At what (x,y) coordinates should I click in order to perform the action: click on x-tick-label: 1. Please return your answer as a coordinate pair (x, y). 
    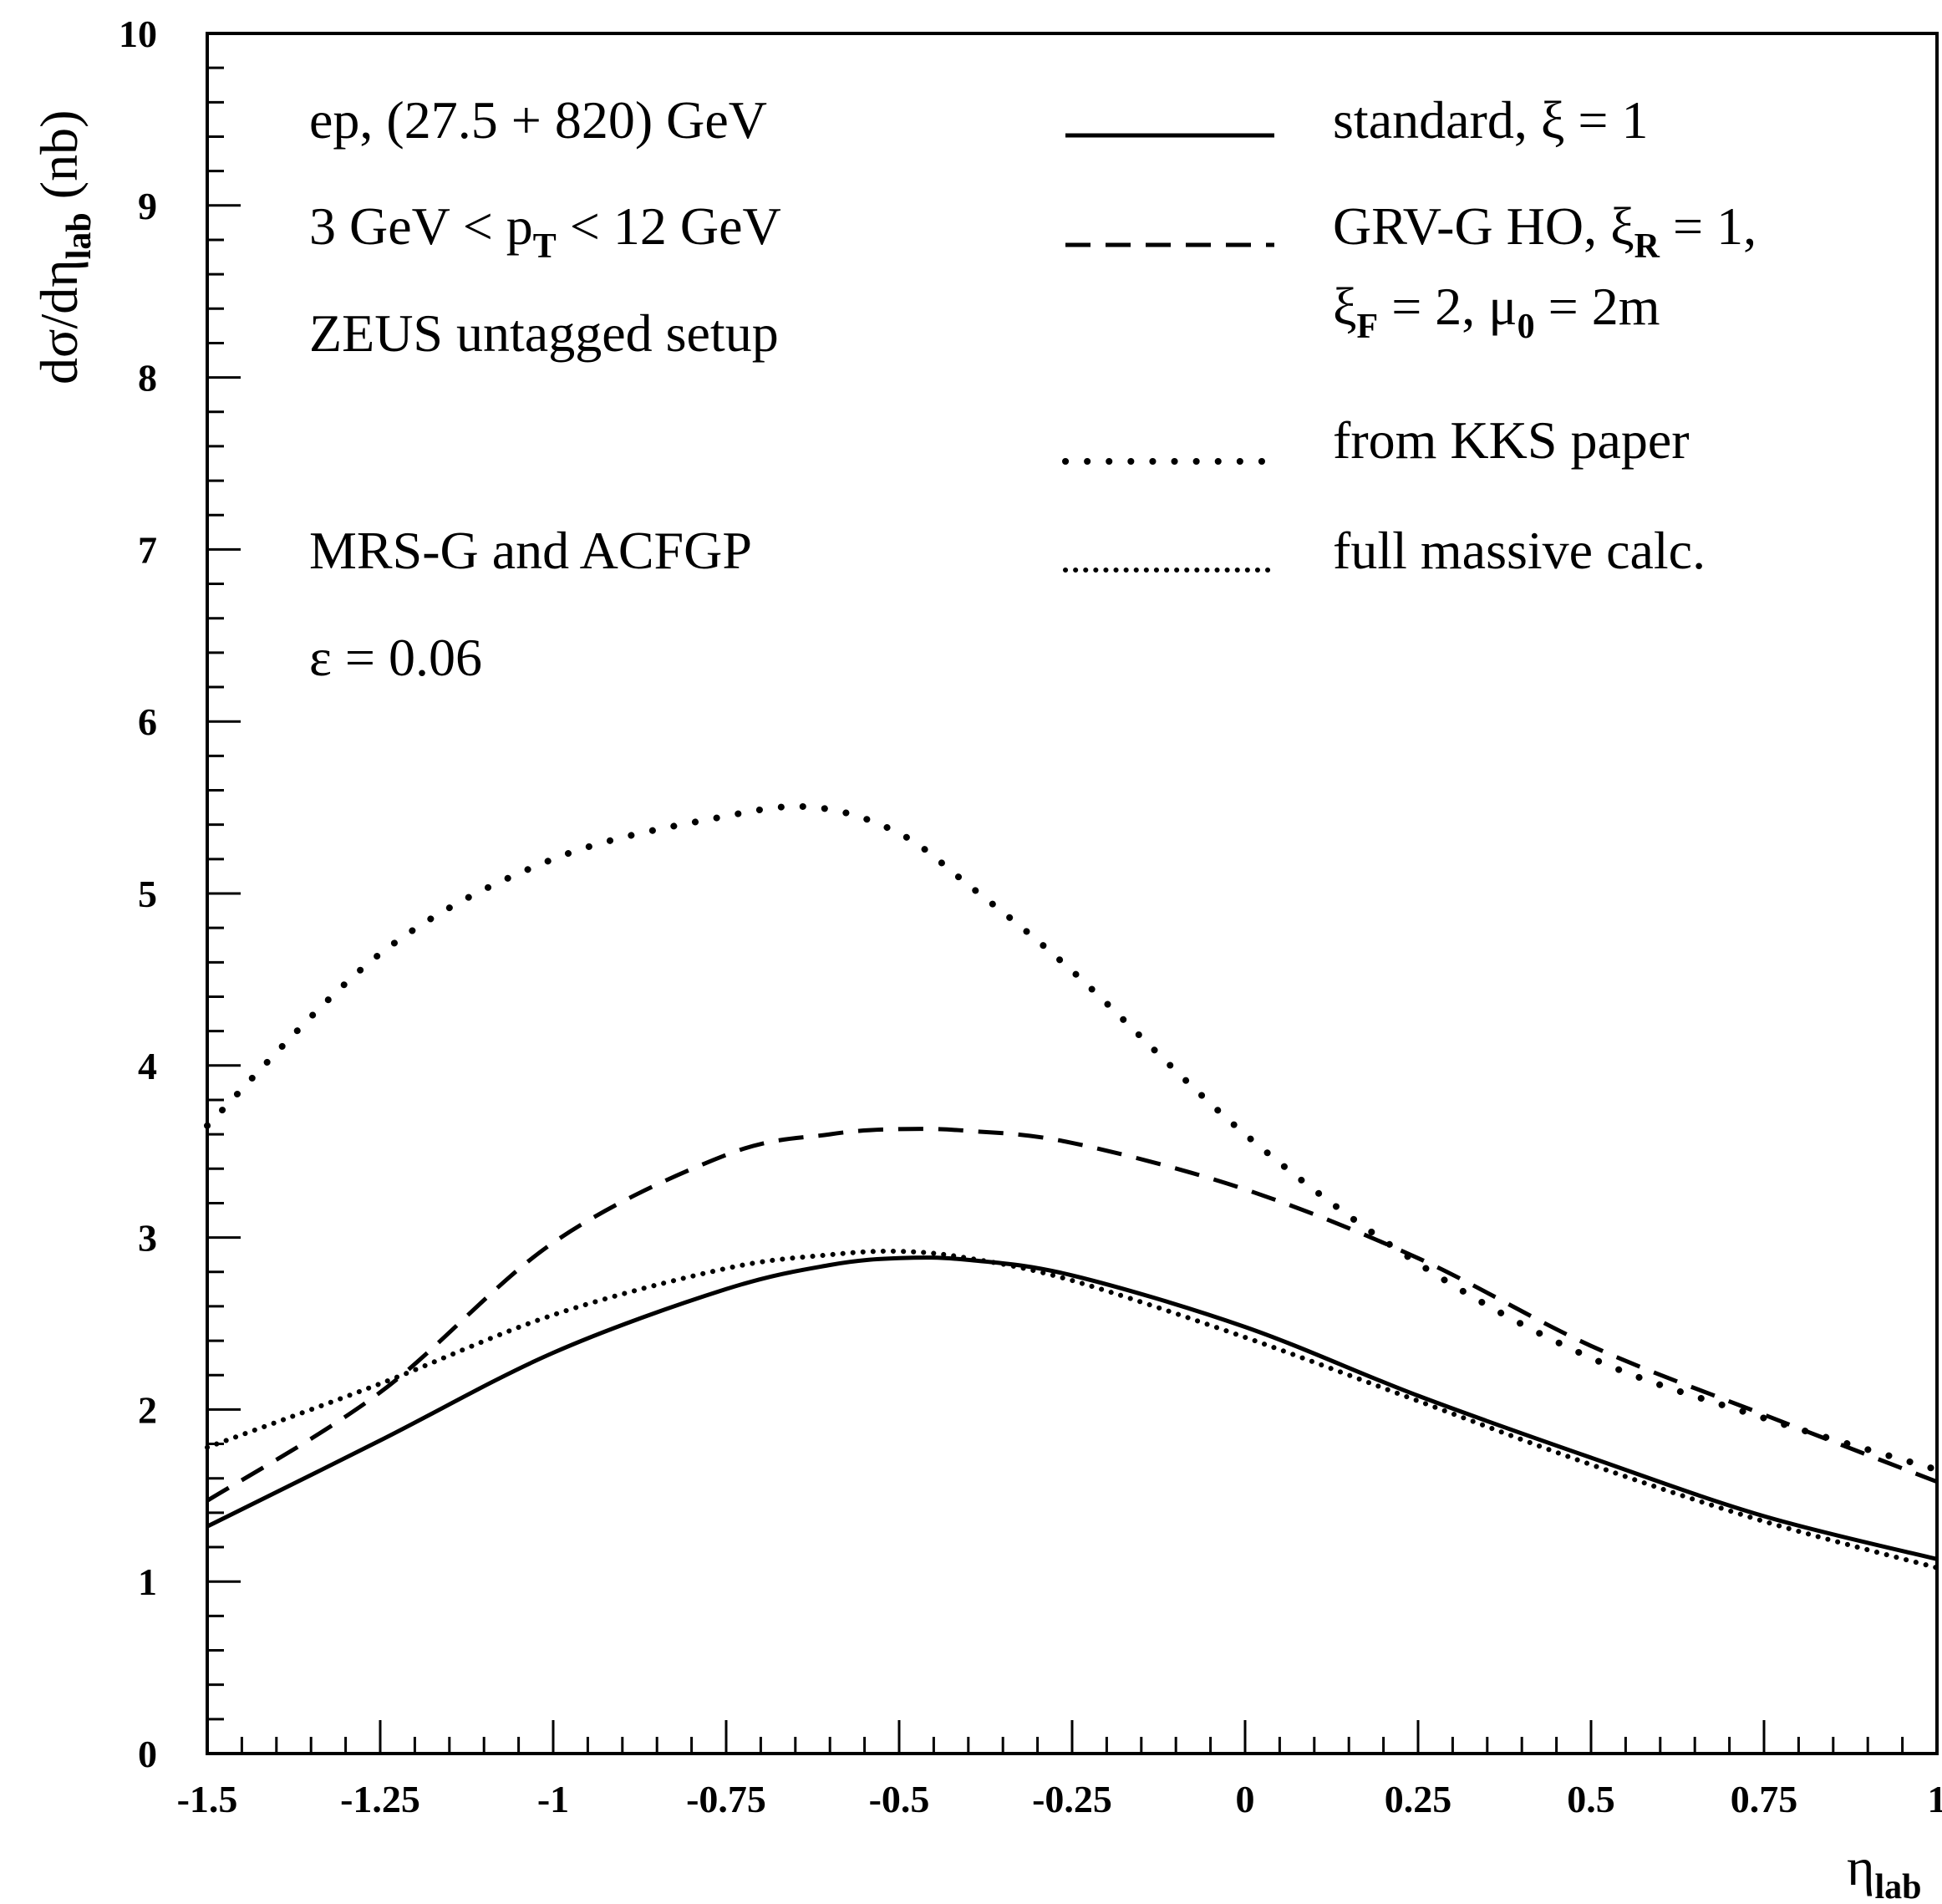
    Looking at the image, I should click on (1935, 1799).